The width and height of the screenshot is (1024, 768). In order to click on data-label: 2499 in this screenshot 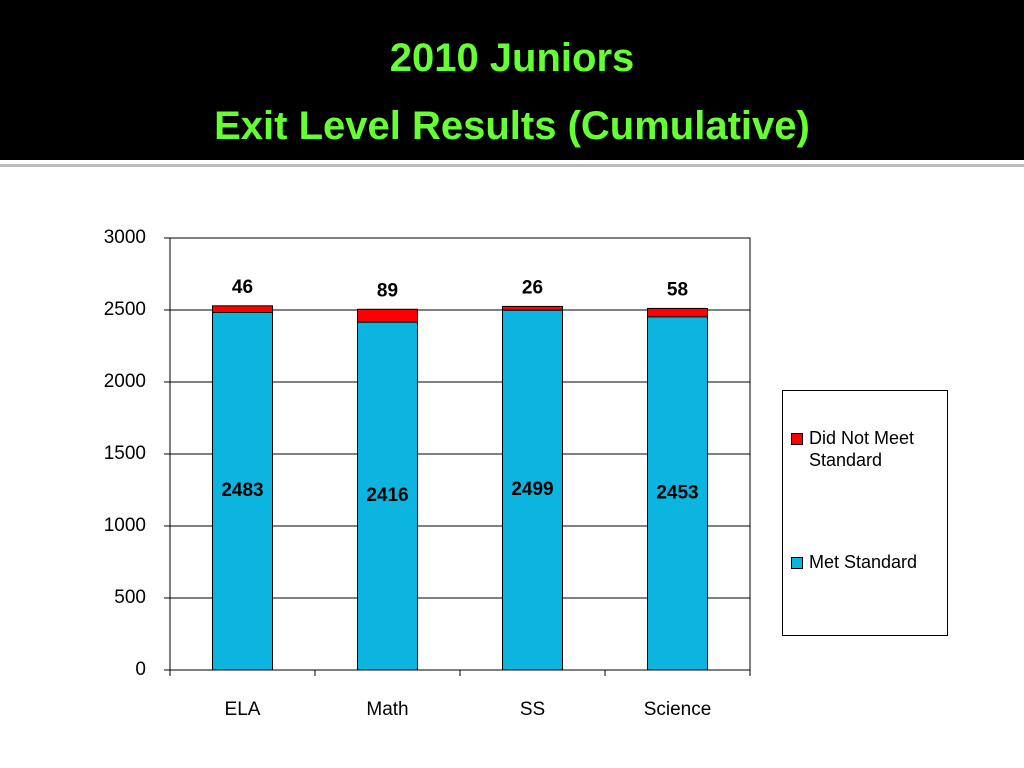, I will do `click(532, 489)`.